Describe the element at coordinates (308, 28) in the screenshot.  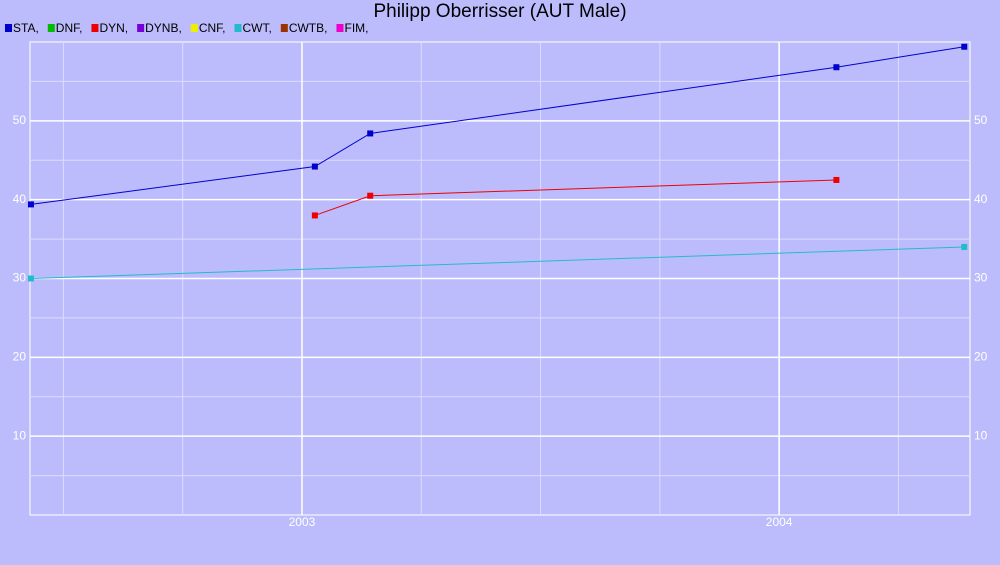
I see `legend-label: CWTB,` at that location.